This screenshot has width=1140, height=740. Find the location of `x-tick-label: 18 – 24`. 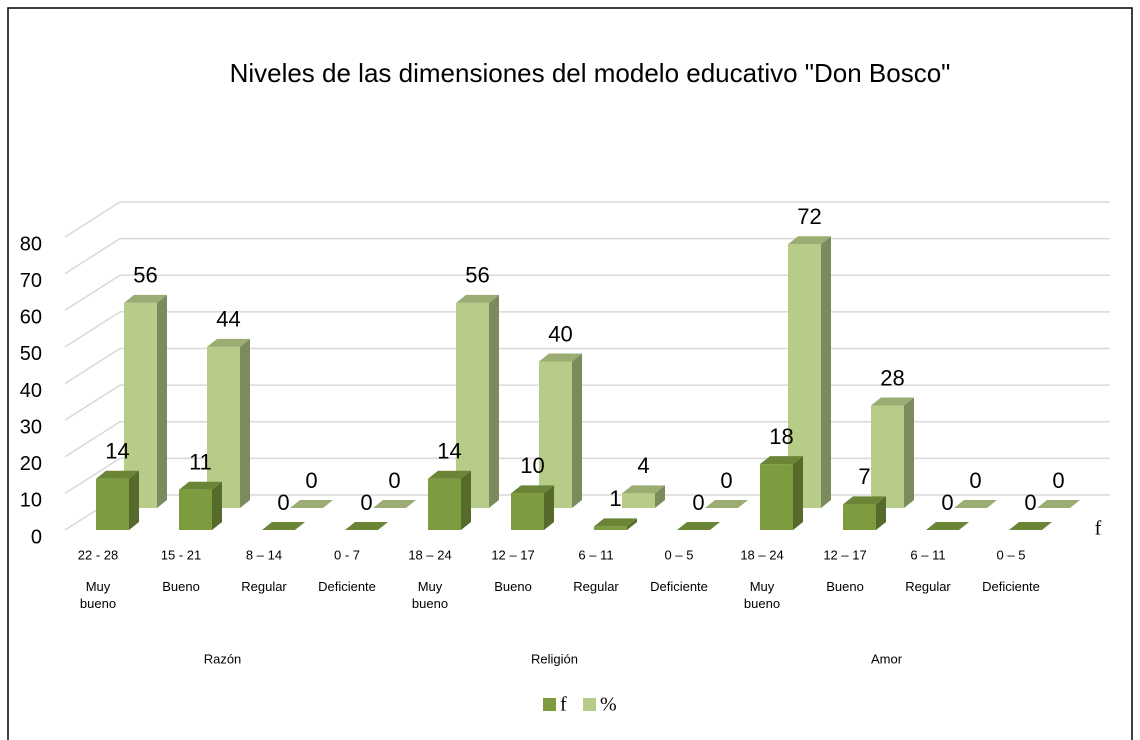

x-tick-label: 18 – 24 is located at coordinates (761, 554).